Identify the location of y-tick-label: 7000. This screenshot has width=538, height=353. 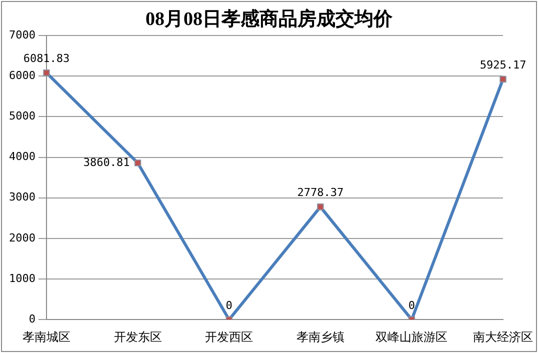
(22, 35).